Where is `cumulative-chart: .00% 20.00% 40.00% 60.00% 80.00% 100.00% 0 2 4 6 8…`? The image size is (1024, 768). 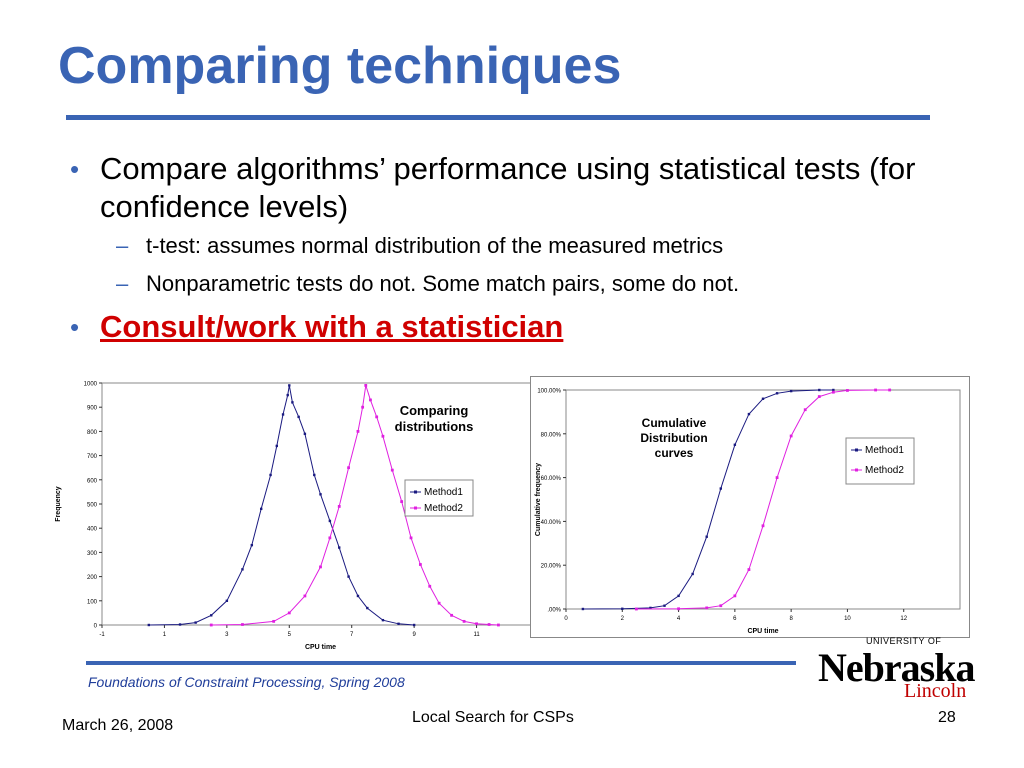
cumulative-chart: .00% 20.00% 40.00% 60.00% 80.00% 100.00% 0 2 4 6 8… is located at coordinates (750, 507).